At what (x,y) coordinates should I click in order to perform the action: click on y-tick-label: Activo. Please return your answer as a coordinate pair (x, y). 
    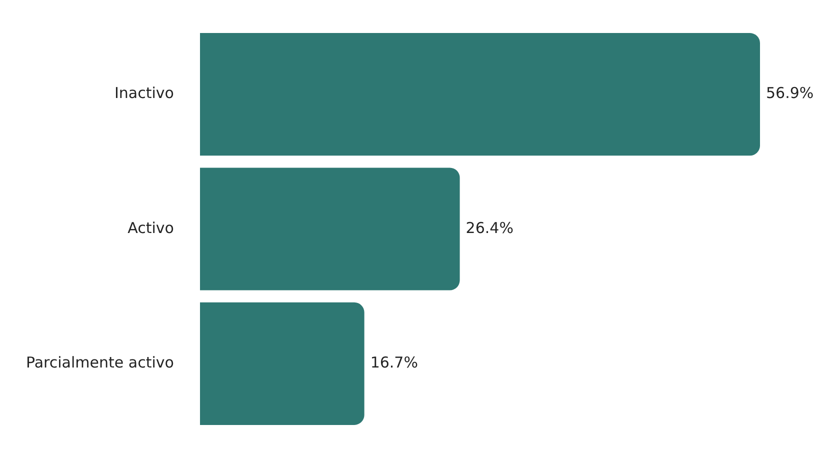
    Looking at the image, I should click on (151, 227).